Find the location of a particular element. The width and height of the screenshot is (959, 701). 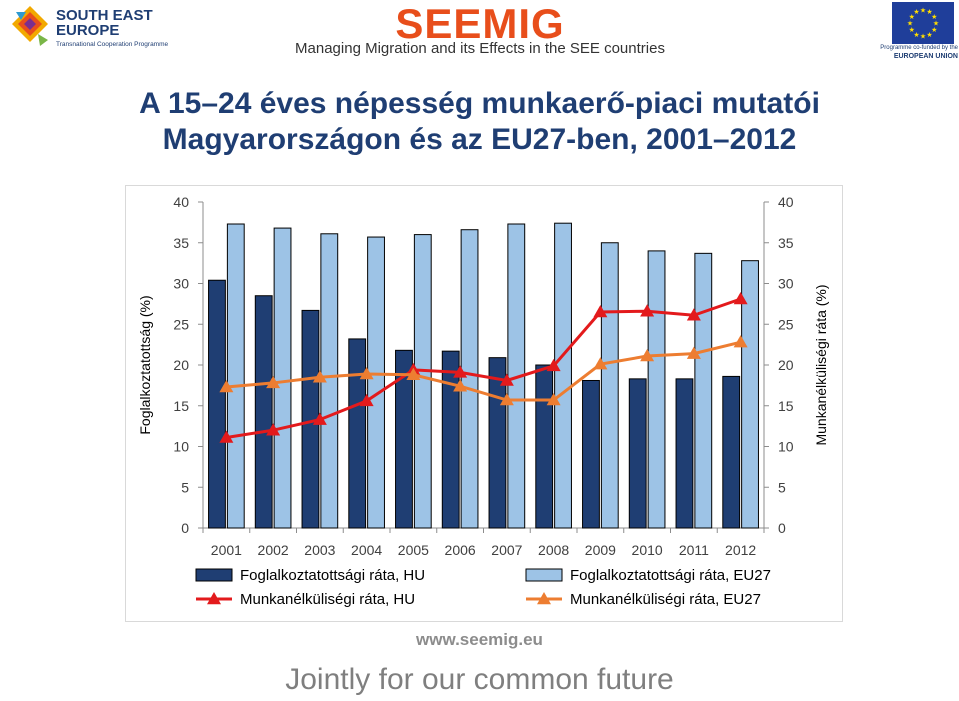

y-tick-label-left: 20 is located at coordinates (181, 365).